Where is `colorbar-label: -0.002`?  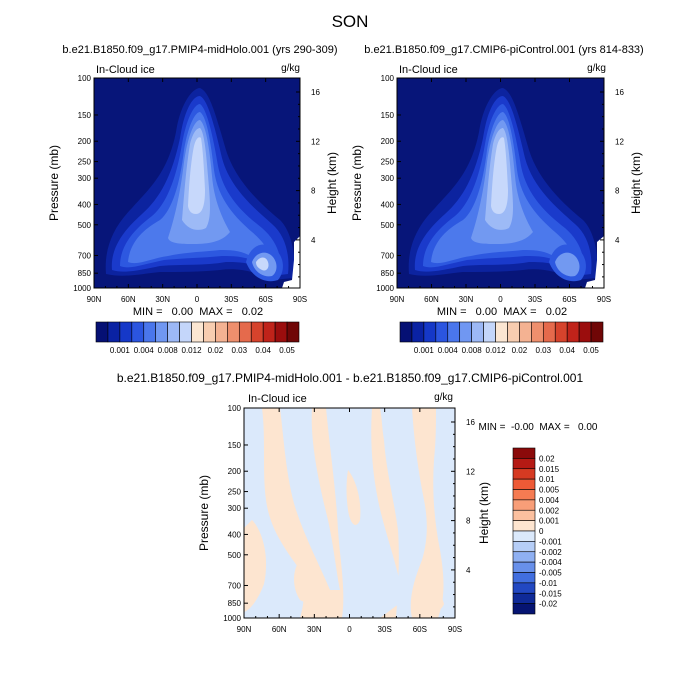 colorbar-label: -0.002 is located at coordinates (550, 552).